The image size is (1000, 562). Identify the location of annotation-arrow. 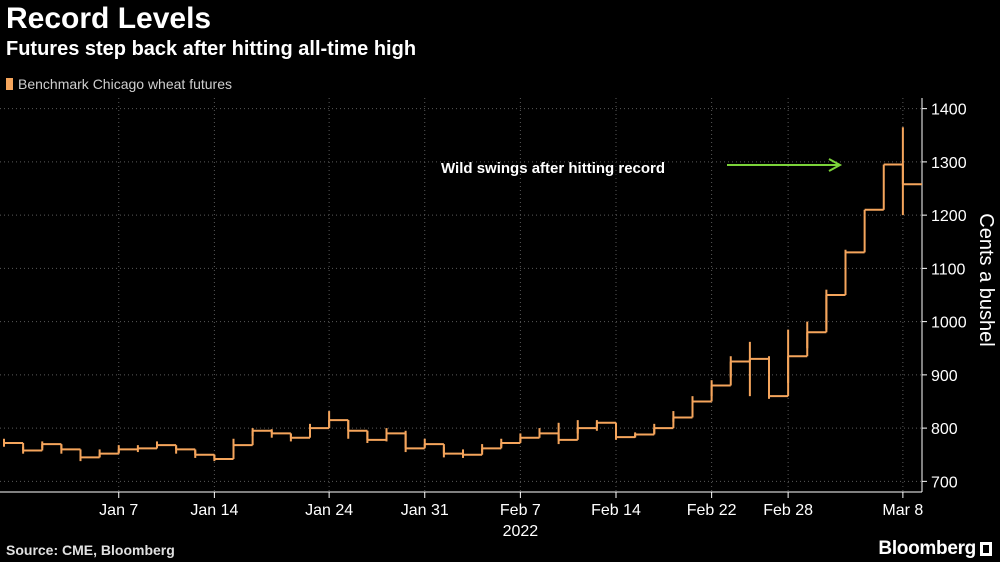
(785, 165).